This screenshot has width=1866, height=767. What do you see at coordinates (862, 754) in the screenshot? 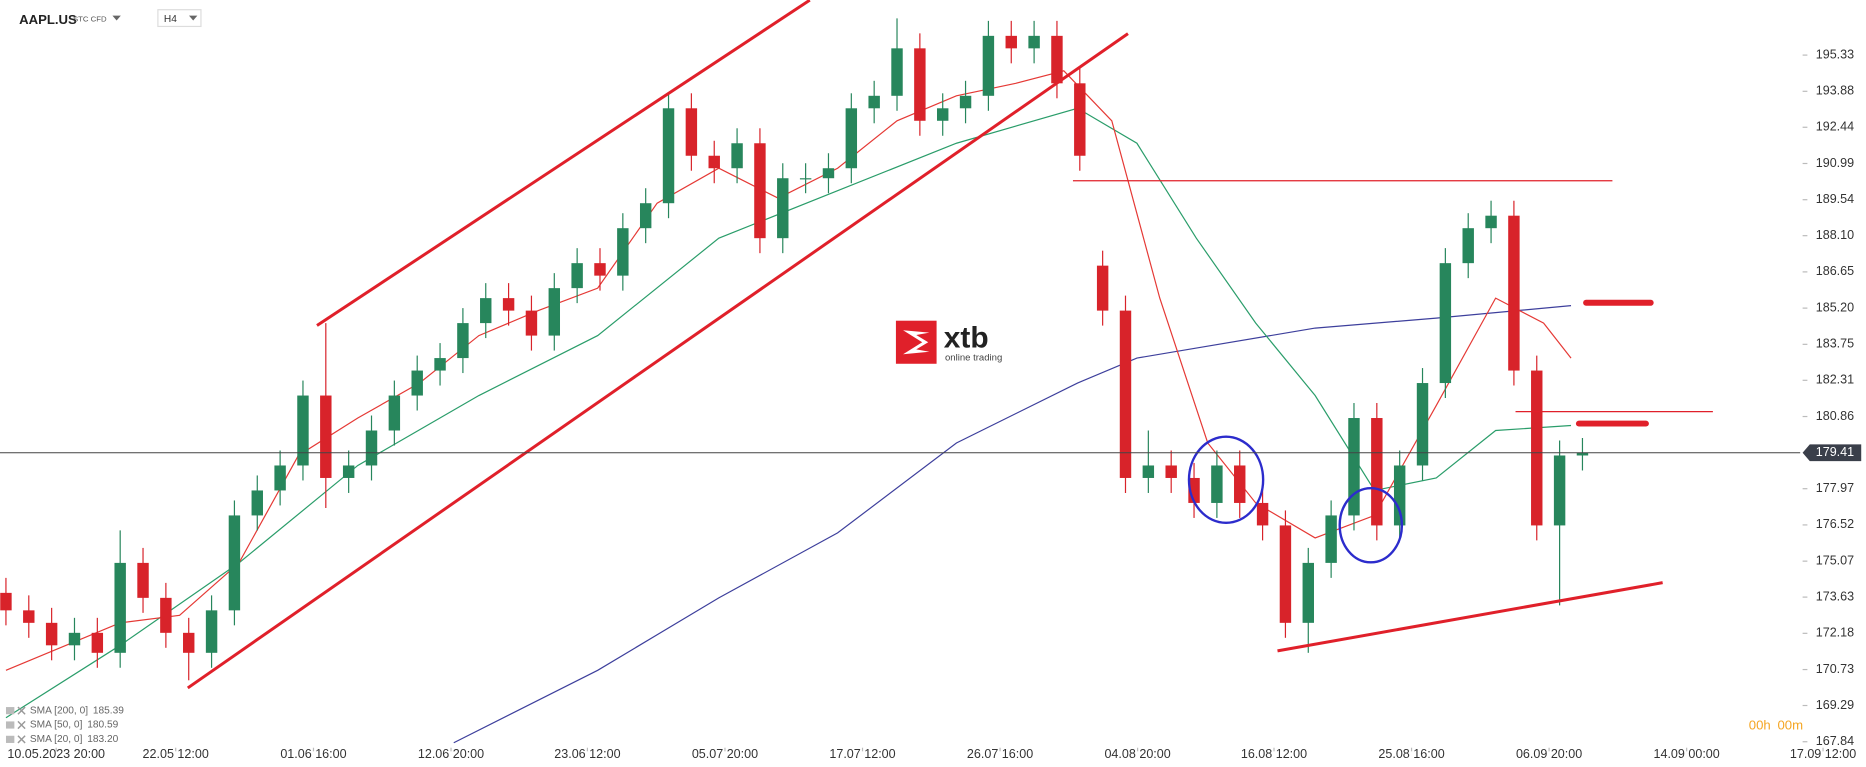
I see `x-tick-label: 17.07 12:00` at bounding box center [862, 754].